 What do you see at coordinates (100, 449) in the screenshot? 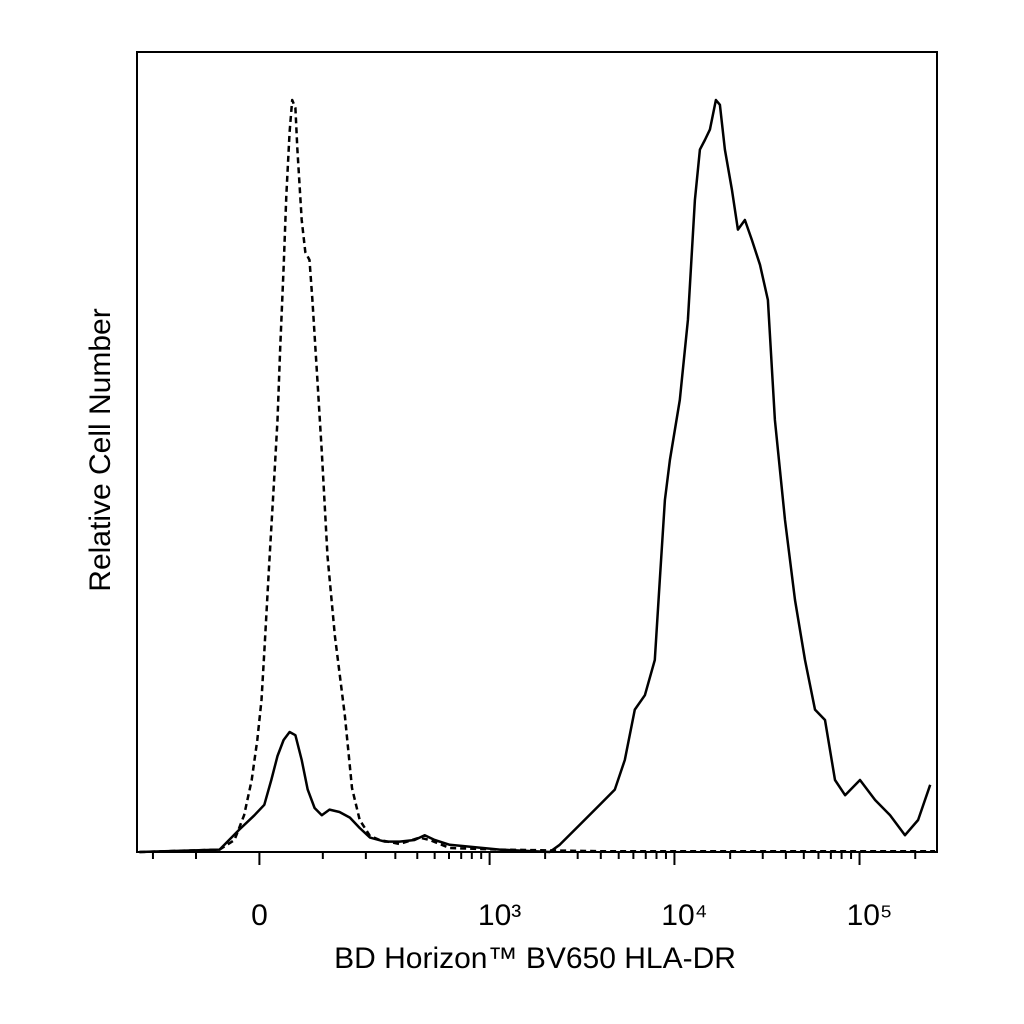
I see `y-axis-label: Relative Cell Number` at bounding box center [100, 449].